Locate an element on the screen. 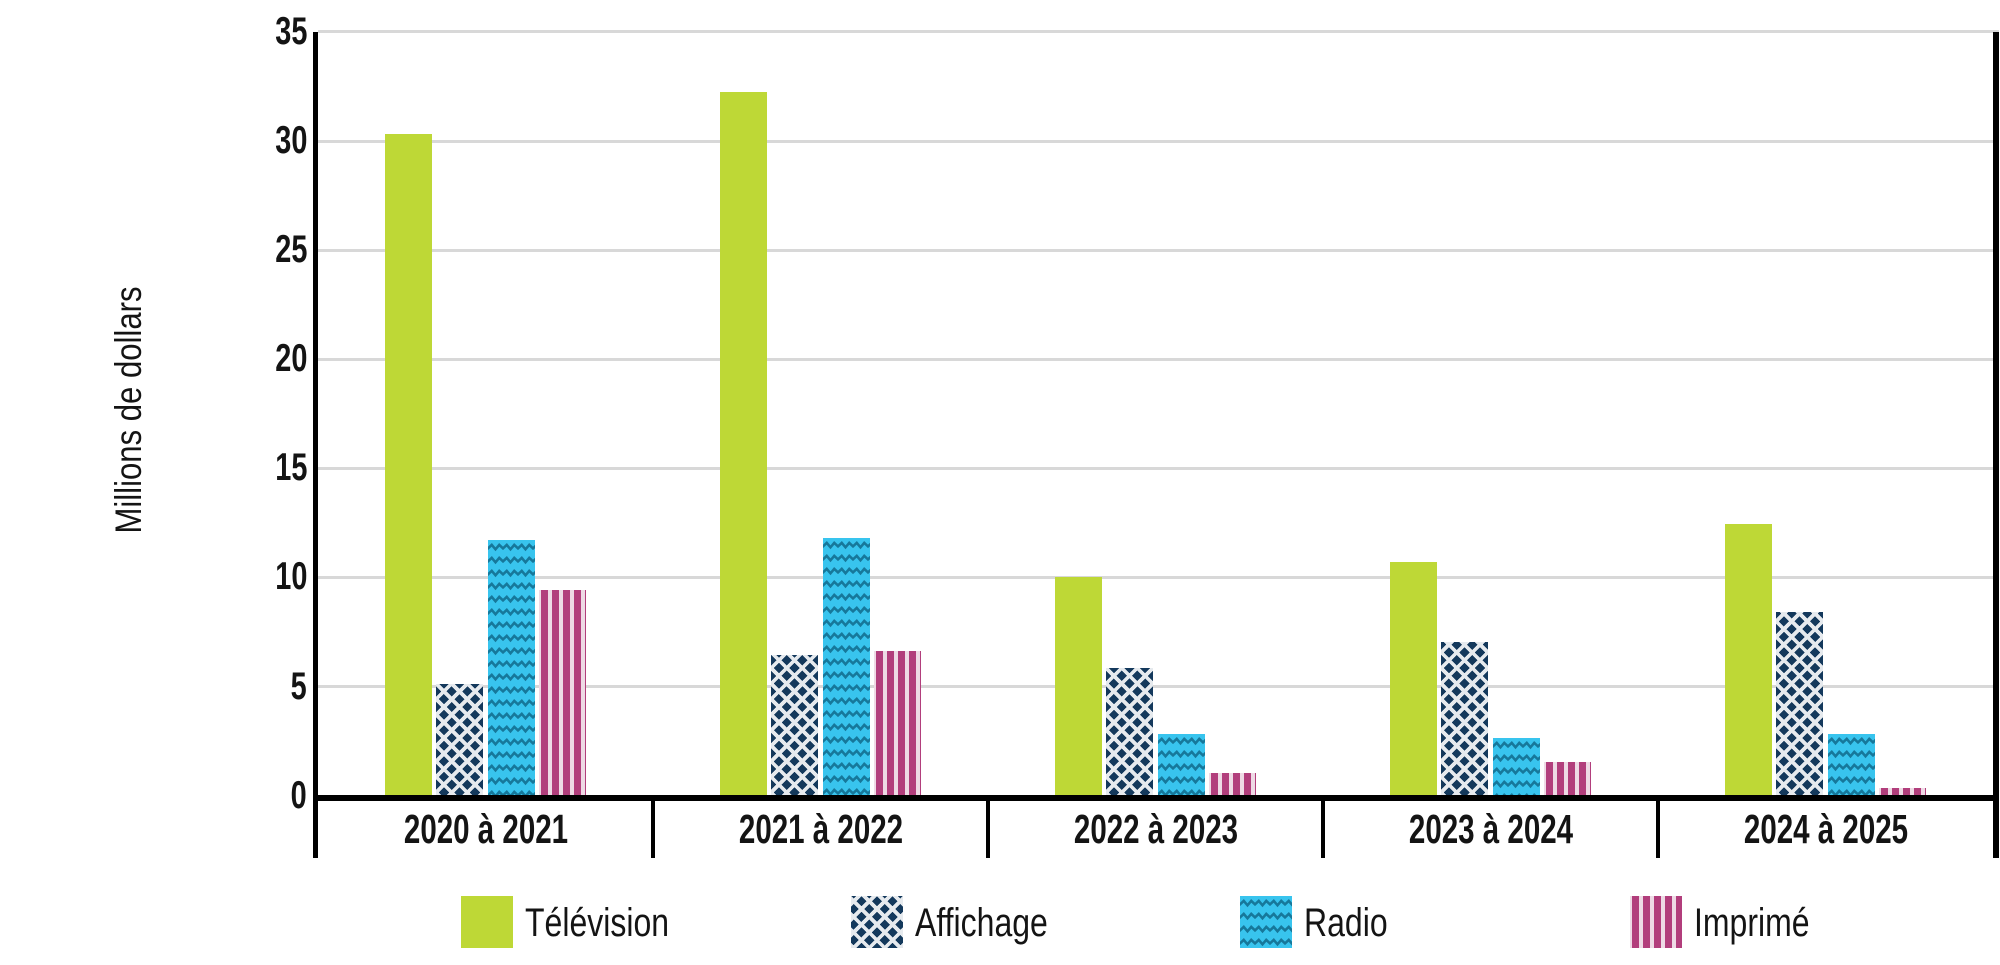  bar-radio-2022-a-2023 is located at coordinates (1181, 764).